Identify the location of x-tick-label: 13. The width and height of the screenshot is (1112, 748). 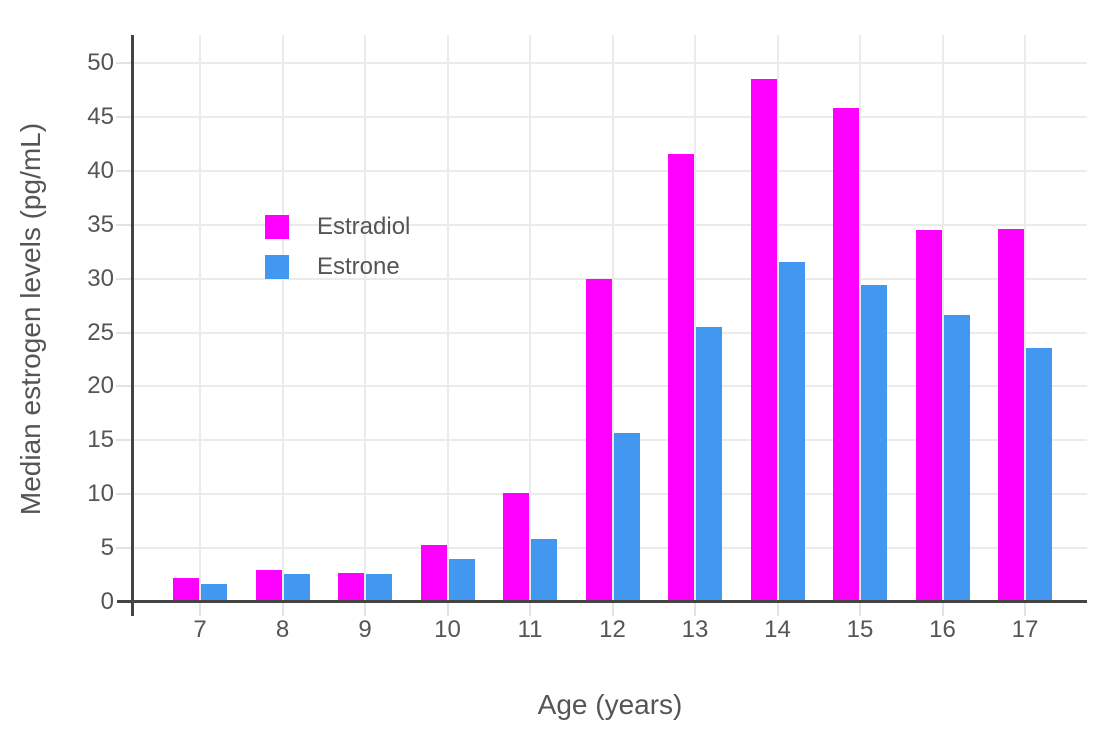
(695, 629).